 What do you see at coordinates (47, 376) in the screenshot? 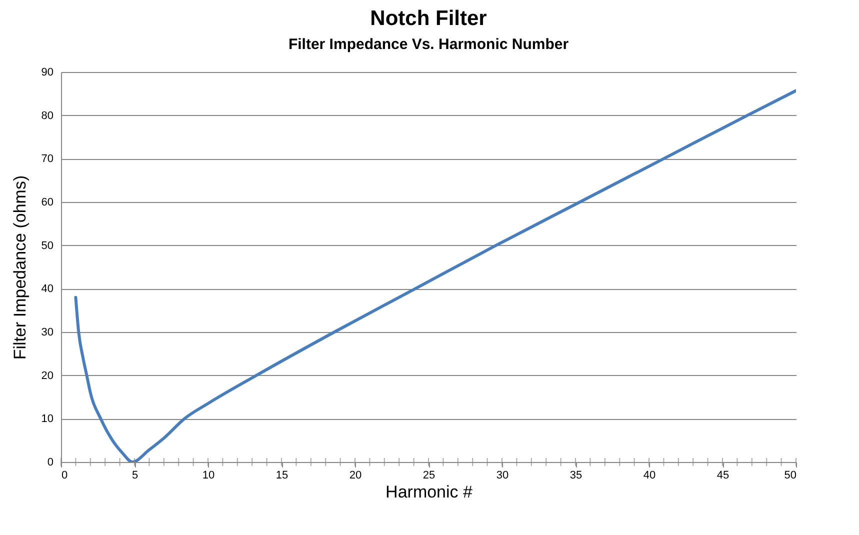
I see `y-tick-label: 20` at bounding box center [47, 376].